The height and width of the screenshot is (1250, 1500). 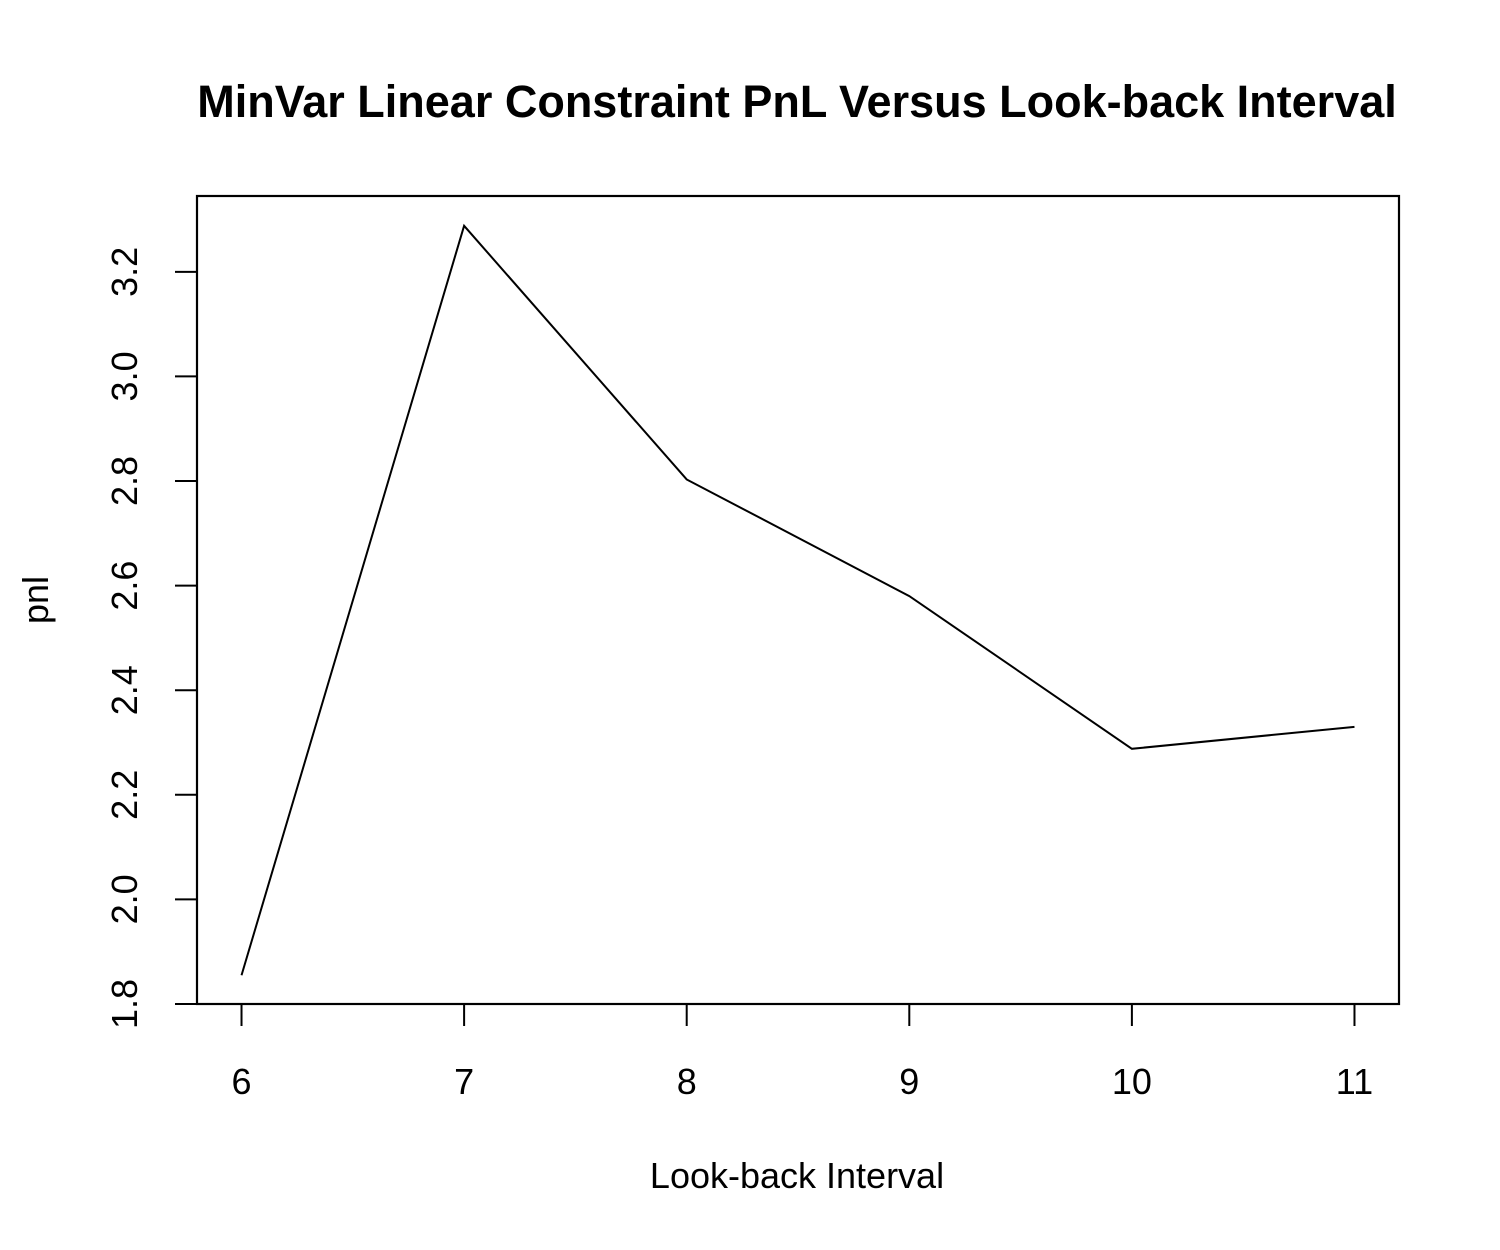 What do you see at coordinates (464, 1081) in the screenshot?
I see `x-tick-label: 7` at bounding box center [464, 1081].